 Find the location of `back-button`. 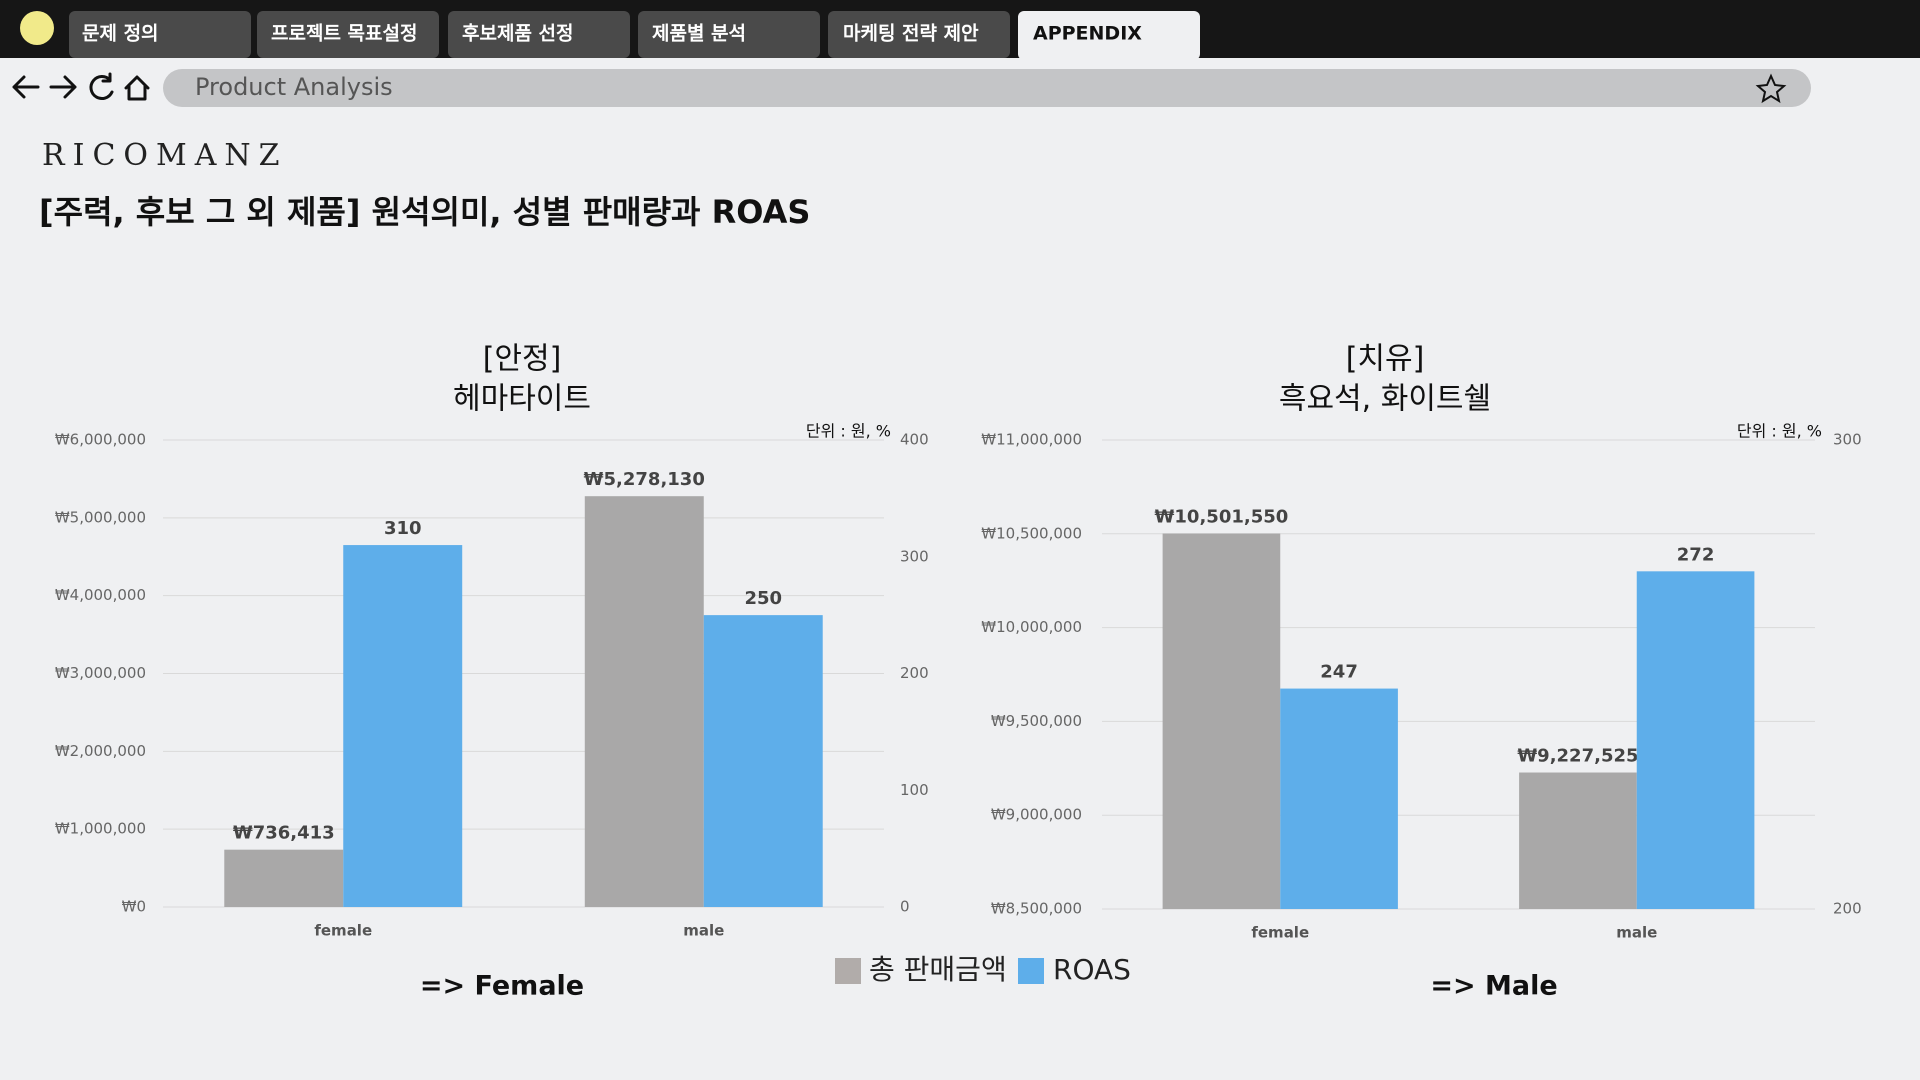

back-button is located at coordinates (26, 87).